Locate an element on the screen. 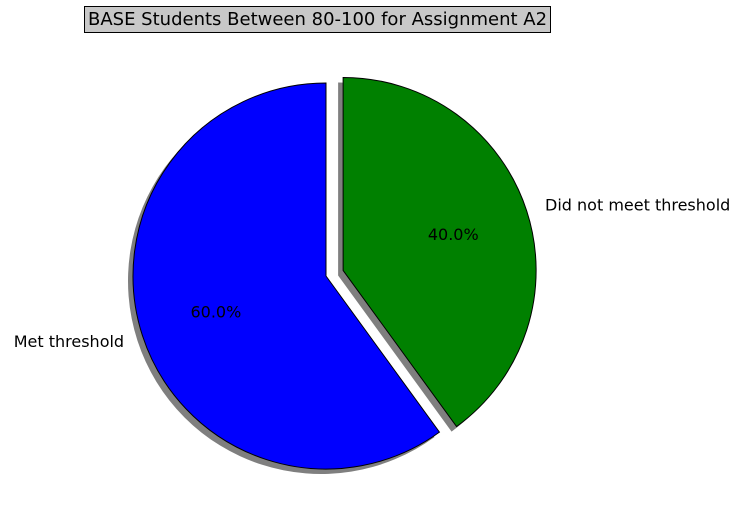 Image resolution: width=743 pixels, height=521 pixels. category-label-met-threshold: Met threshold is located at coordinates (69, 341).